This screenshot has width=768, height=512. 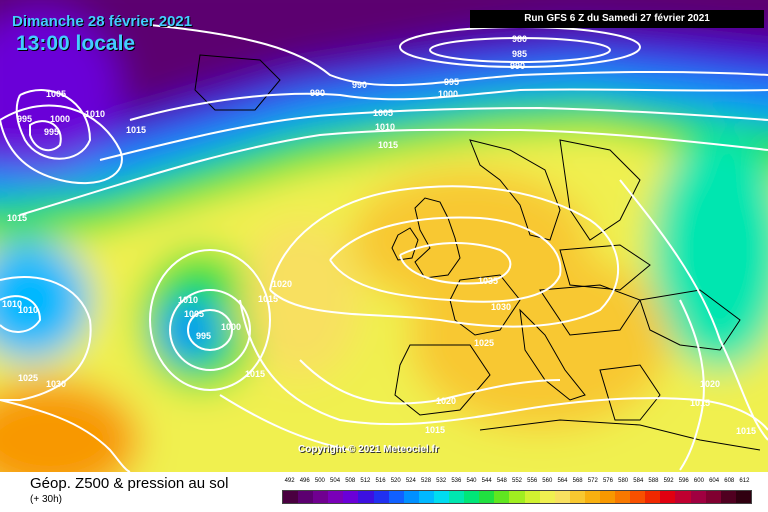 I want to click on isobar-label: 980, so click(x=519, y=39).